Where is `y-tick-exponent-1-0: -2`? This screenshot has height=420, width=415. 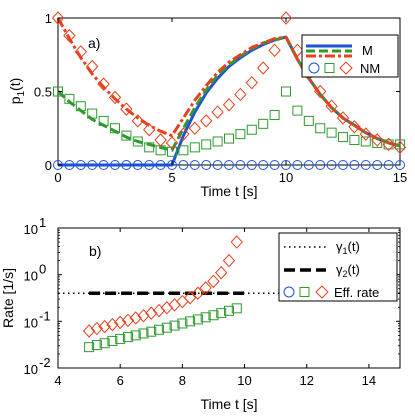
y-tick-exponent-1-0: -2 is located at coordinates (45, 362).